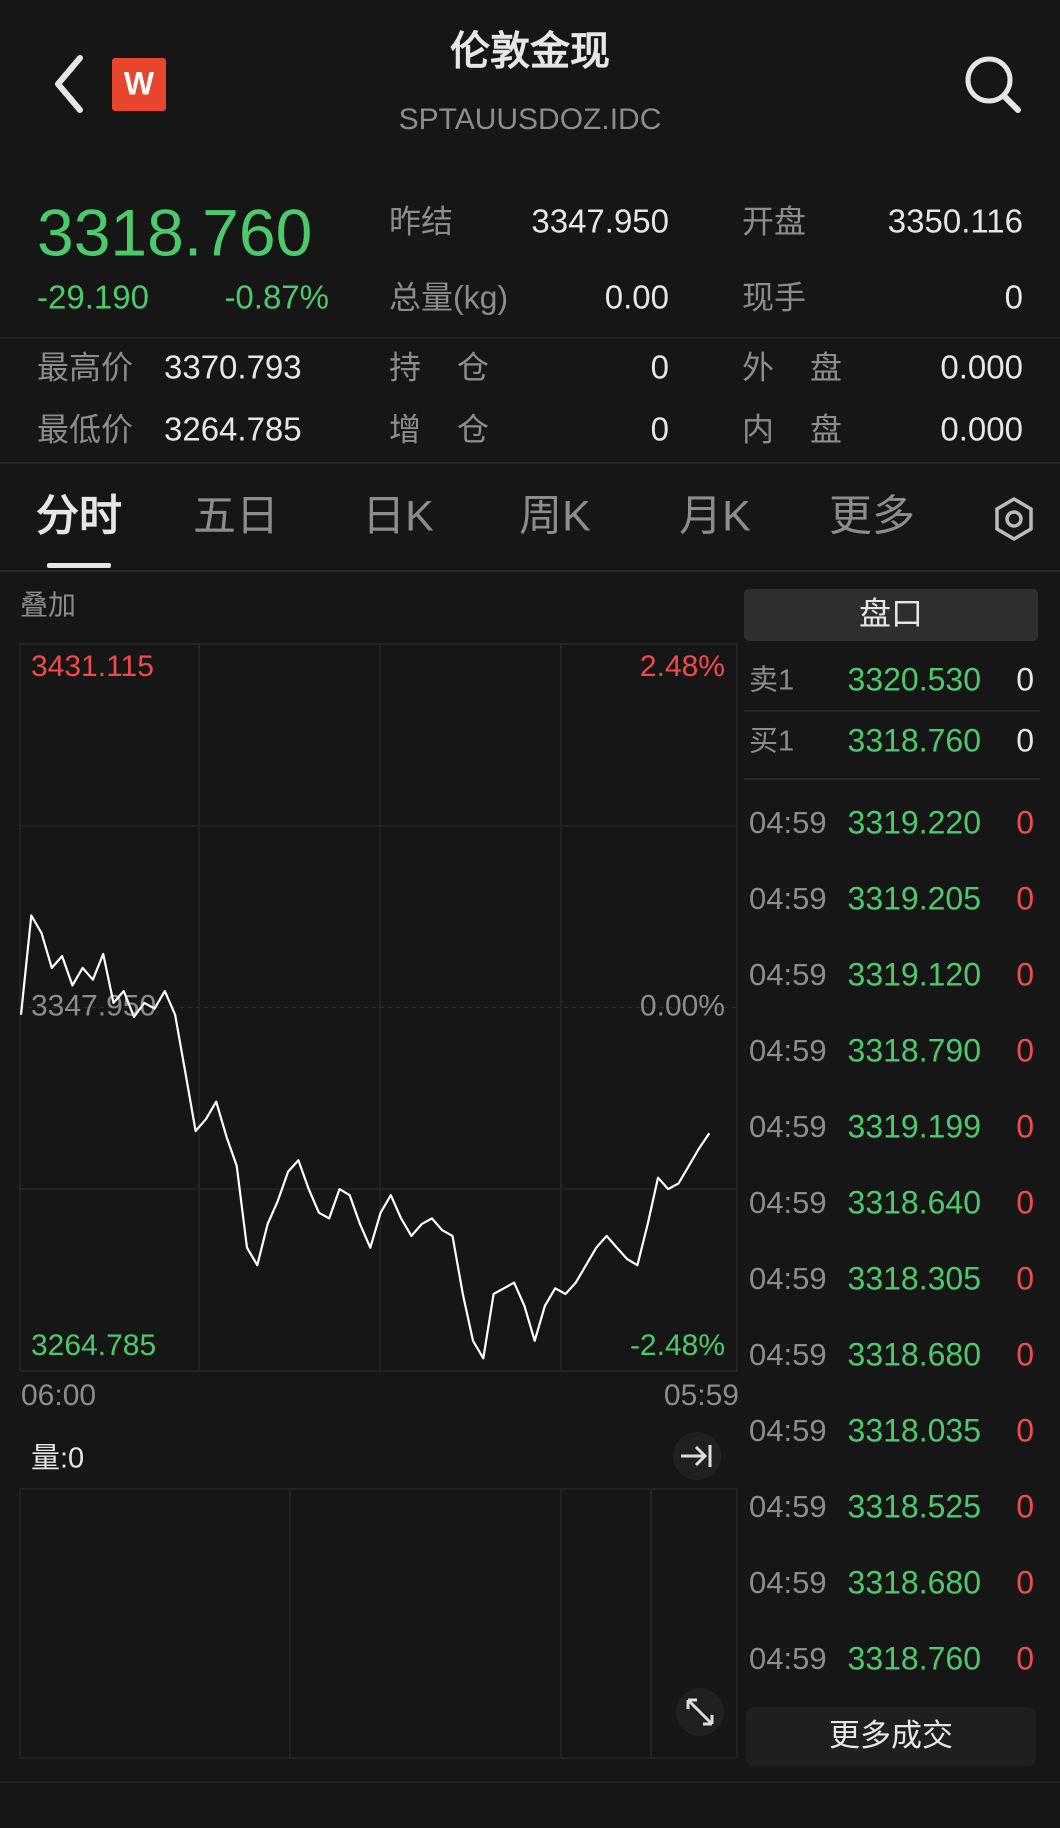 The height and width of the screenshot is (1828, 1060). I want to click on x-tick-label: 05:59, so click(701, 1395).